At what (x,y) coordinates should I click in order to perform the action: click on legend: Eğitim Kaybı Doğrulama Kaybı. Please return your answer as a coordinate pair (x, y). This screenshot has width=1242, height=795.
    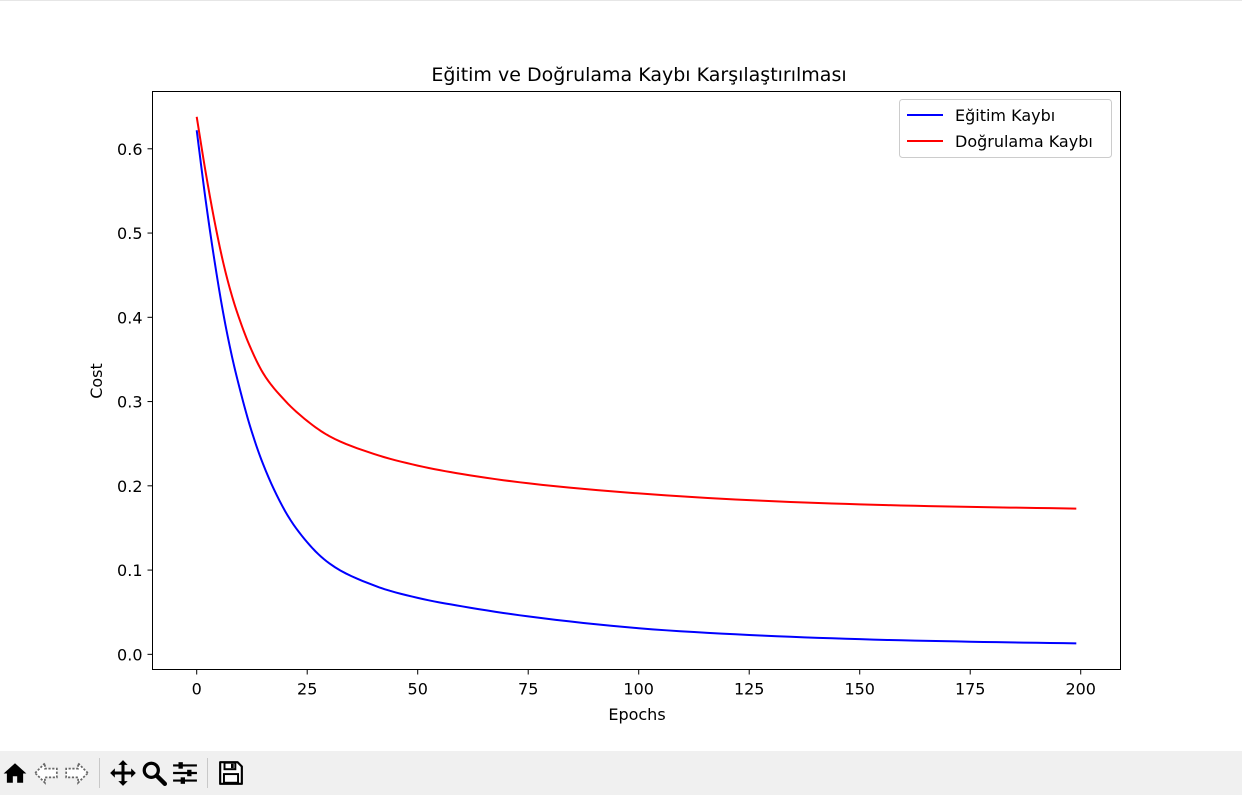
    Looking at the image, I should click on (1005, 128).